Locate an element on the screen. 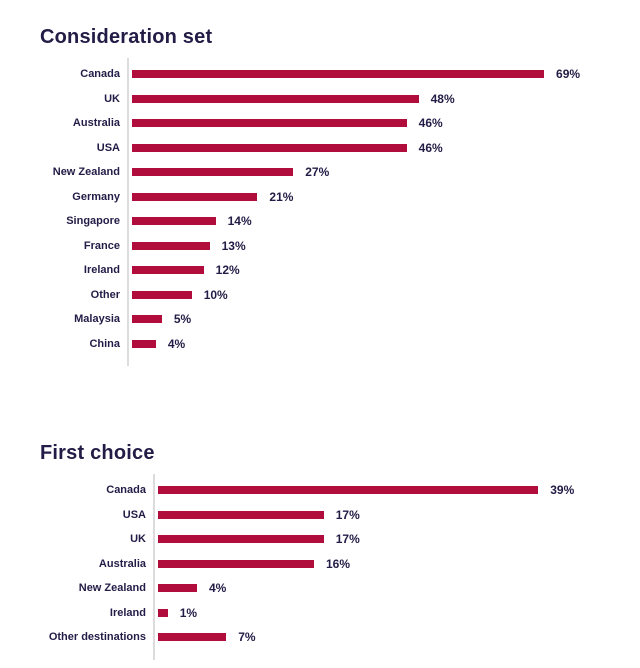 This screenshot has height=668, width=640. value-label: 10% is located at coordinates (215, 294).